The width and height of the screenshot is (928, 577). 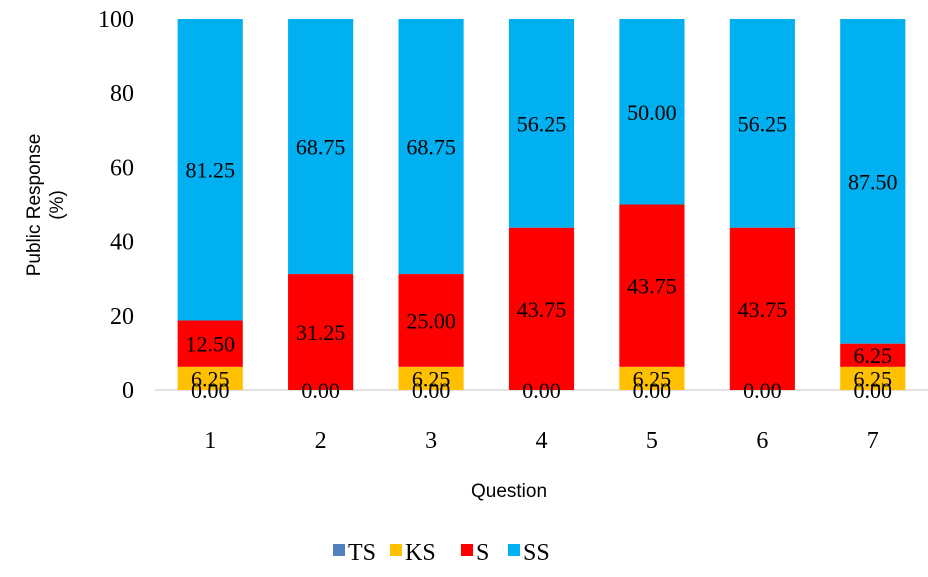 What do you see at coordinates (128, 391) in the screenshot?
I see `y-tick-label: 0` at bounding box center [128, 391].